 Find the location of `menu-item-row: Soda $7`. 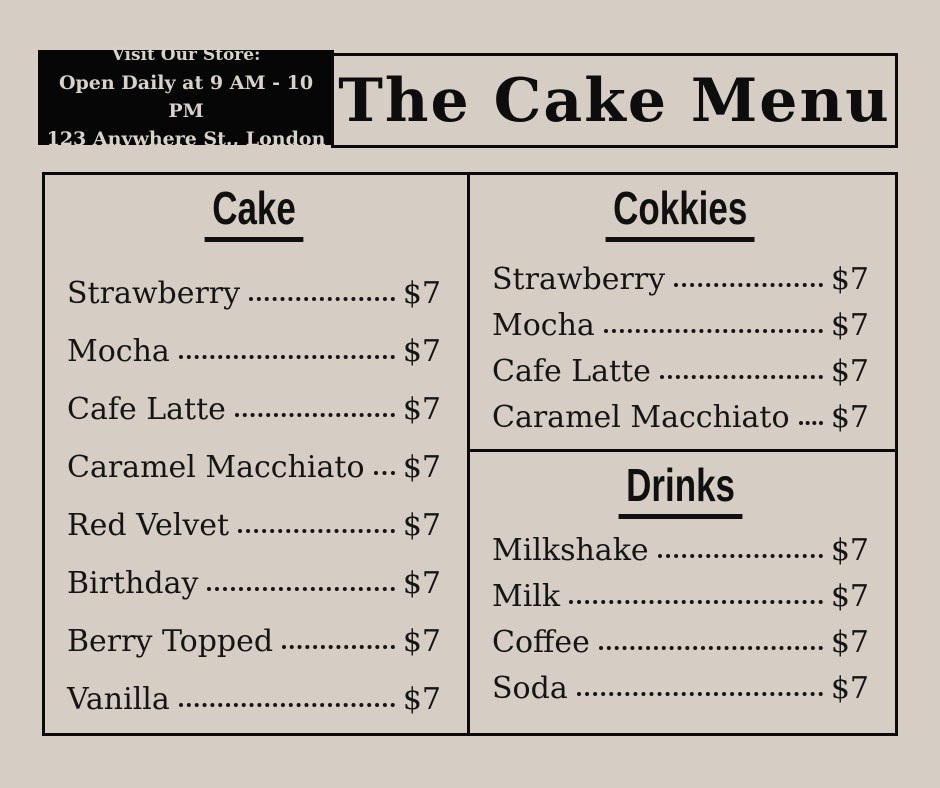

menu-item-row: Soda $7 is located at coordinates (680, 683).